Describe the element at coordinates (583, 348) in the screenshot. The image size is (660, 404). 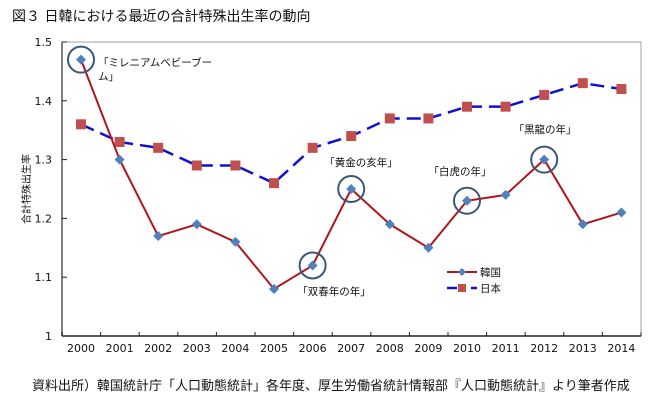
I see `x-tick-label: 2013` at that location.